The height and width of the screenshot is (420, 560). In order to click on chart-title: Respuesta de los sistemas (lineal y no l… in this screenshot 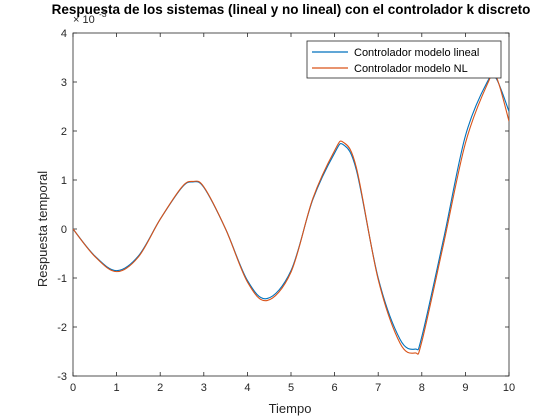, I will do `click(291, 9)`.